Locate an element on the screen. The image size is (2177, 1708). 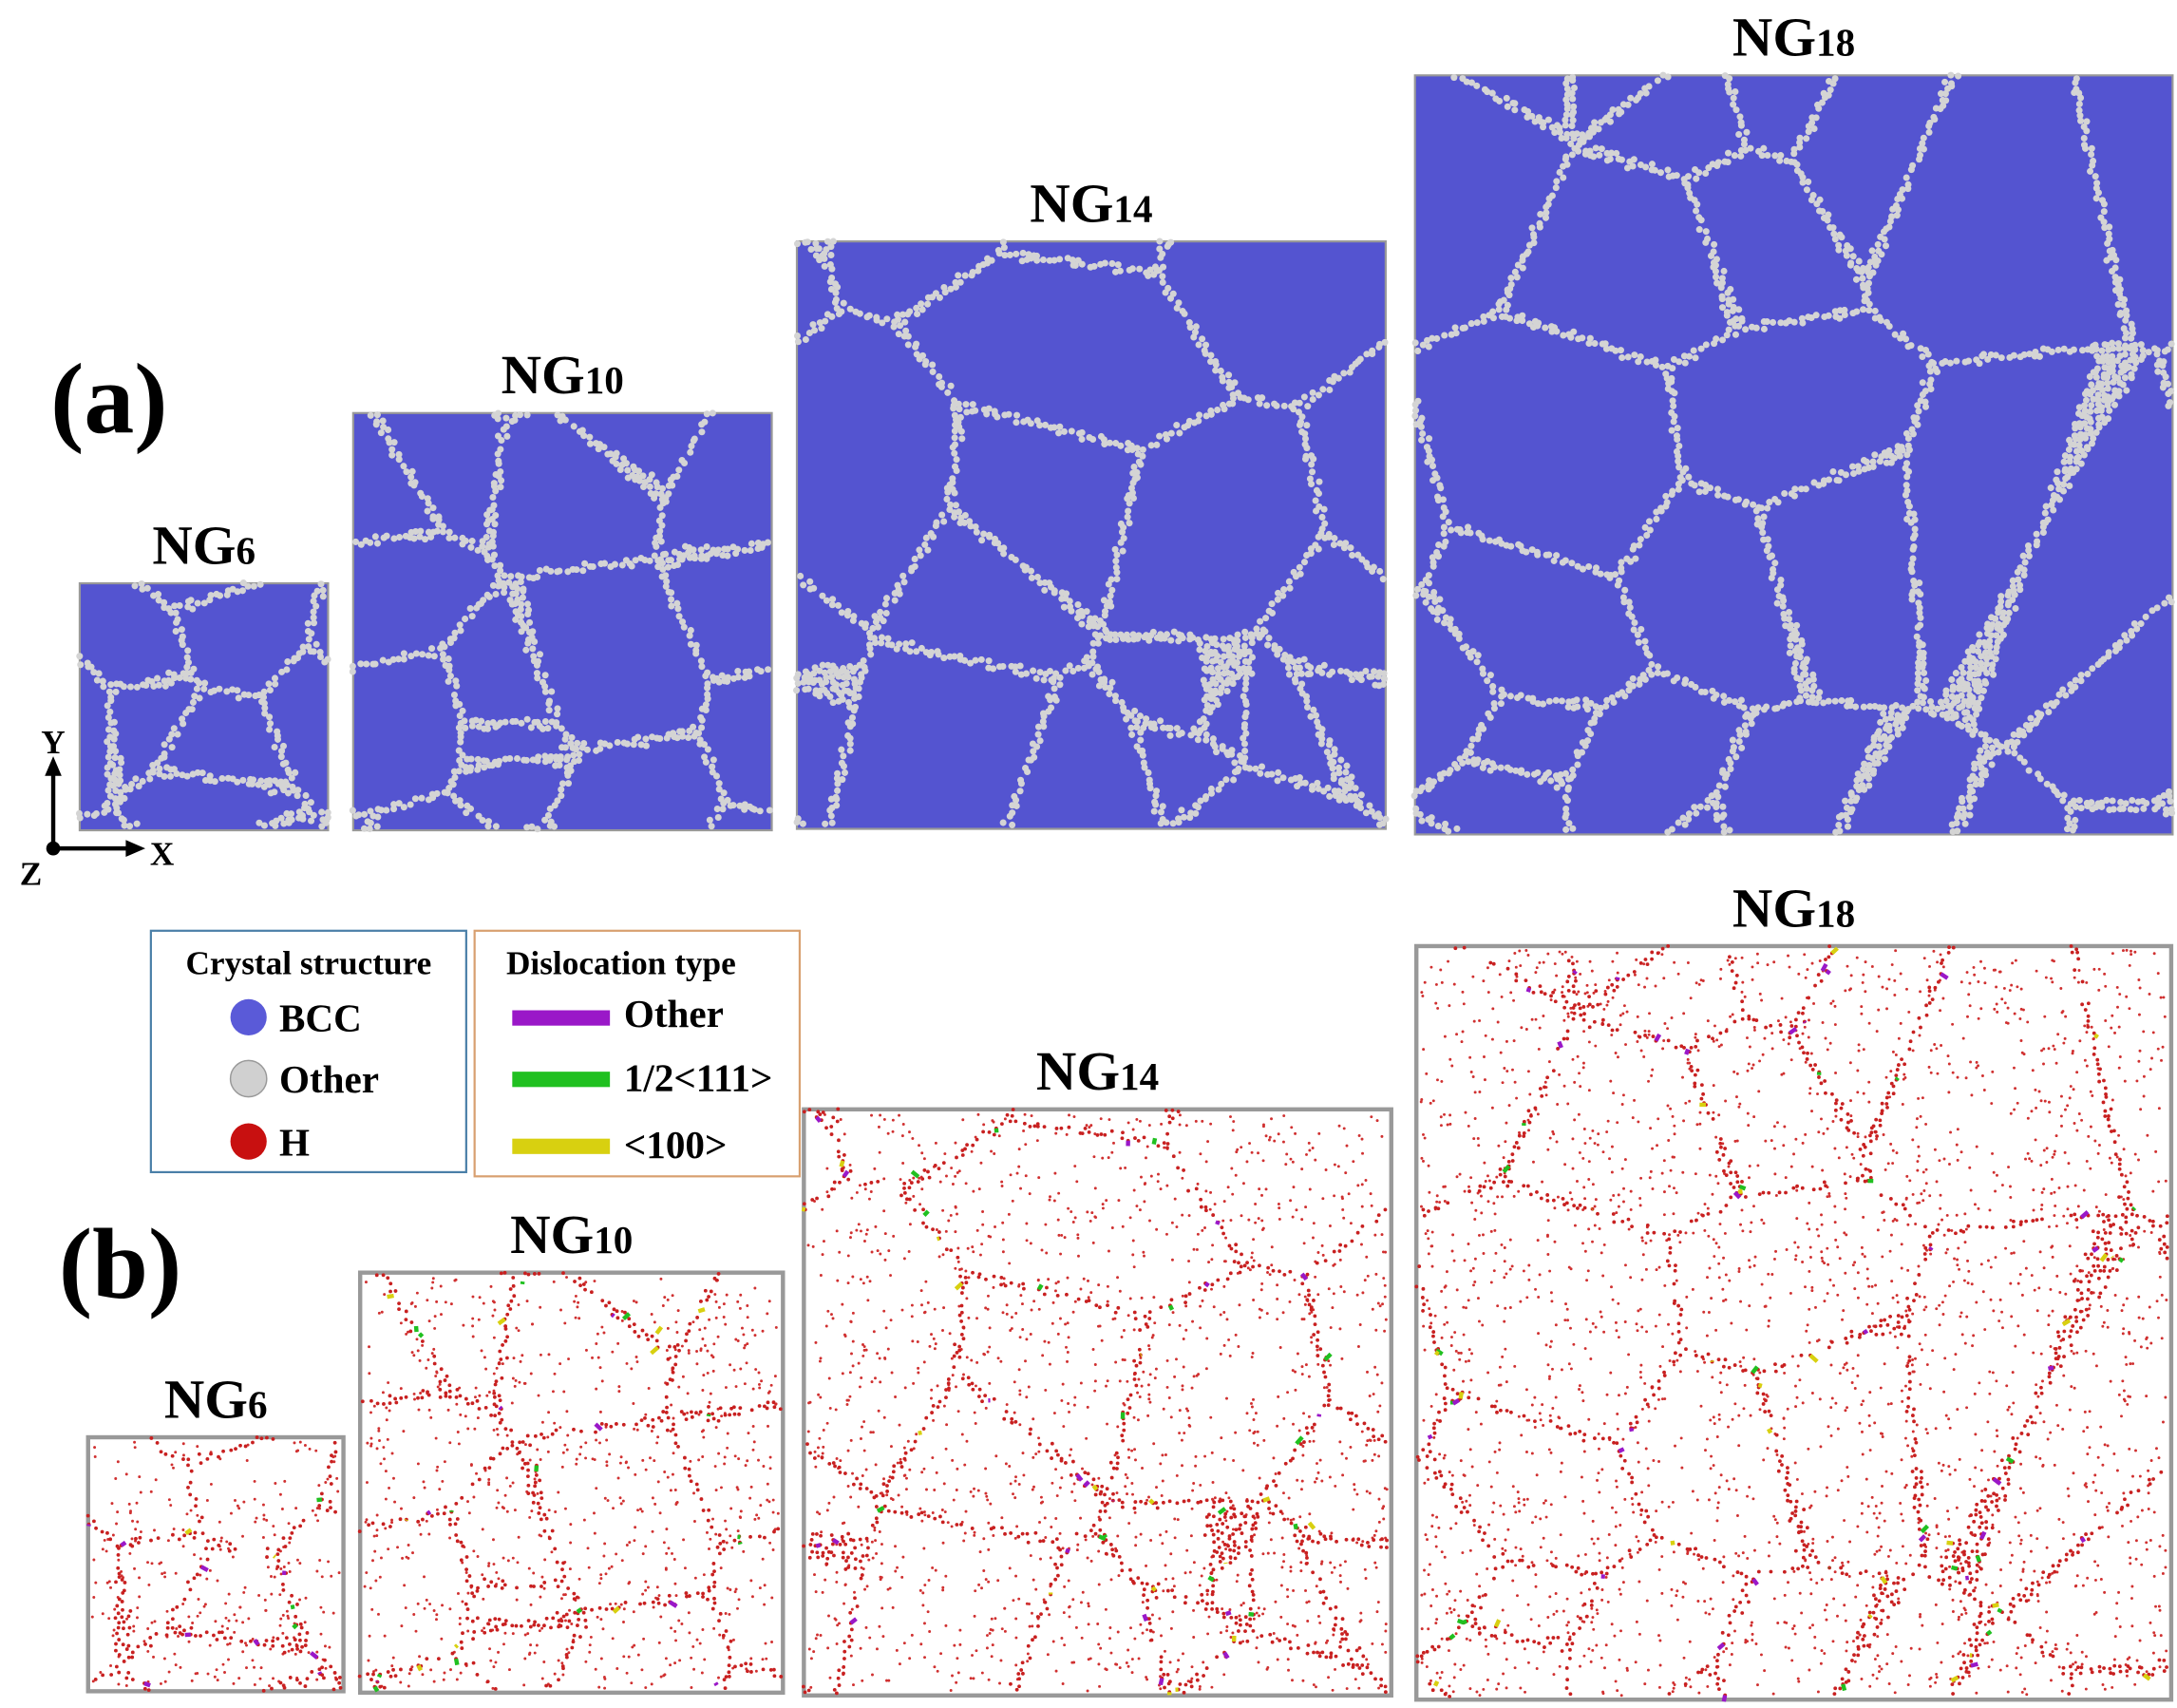
dislocation is located at coordinates (319, 1500).